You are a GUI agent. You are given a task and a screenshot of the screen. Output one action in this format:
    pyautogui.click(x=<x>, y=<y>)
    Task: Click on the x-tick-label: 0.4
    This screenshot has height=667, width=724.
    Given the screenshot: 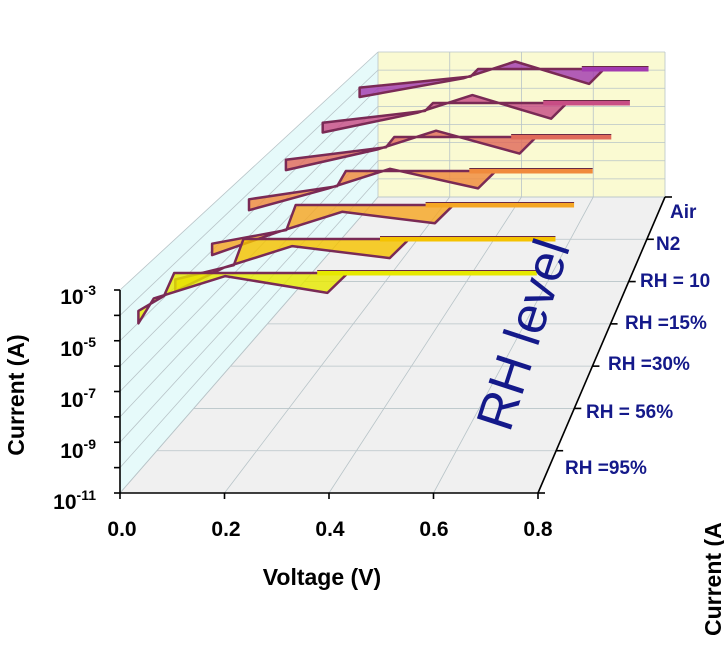 What is the action you would take?
    pyautogui.click(x=330, y=529)
    